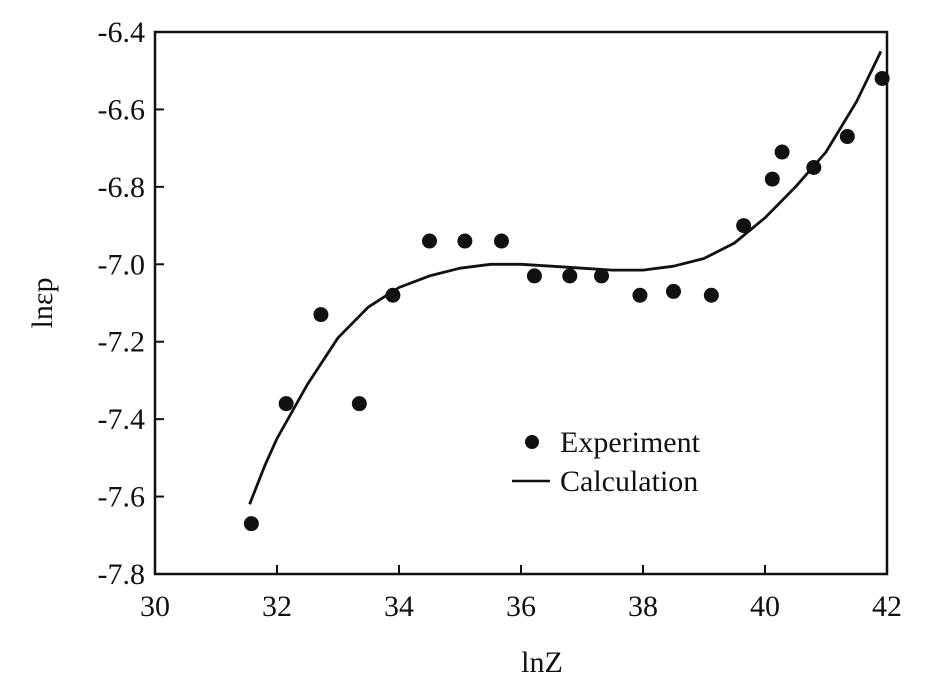 The width and height of the screenshot is (935, 695). I want to click on y-tick-label-0: -6.4, so click(122, 32).